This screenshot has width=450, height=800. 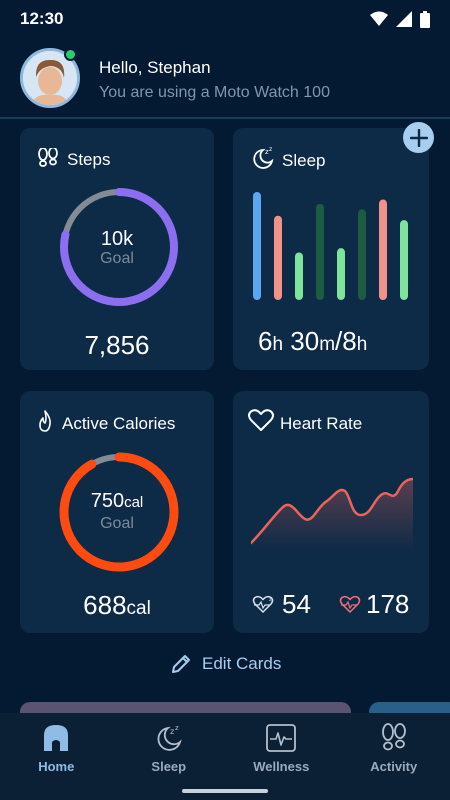 I want to click on status-bar: 12:30, so click(x=225, y=19).